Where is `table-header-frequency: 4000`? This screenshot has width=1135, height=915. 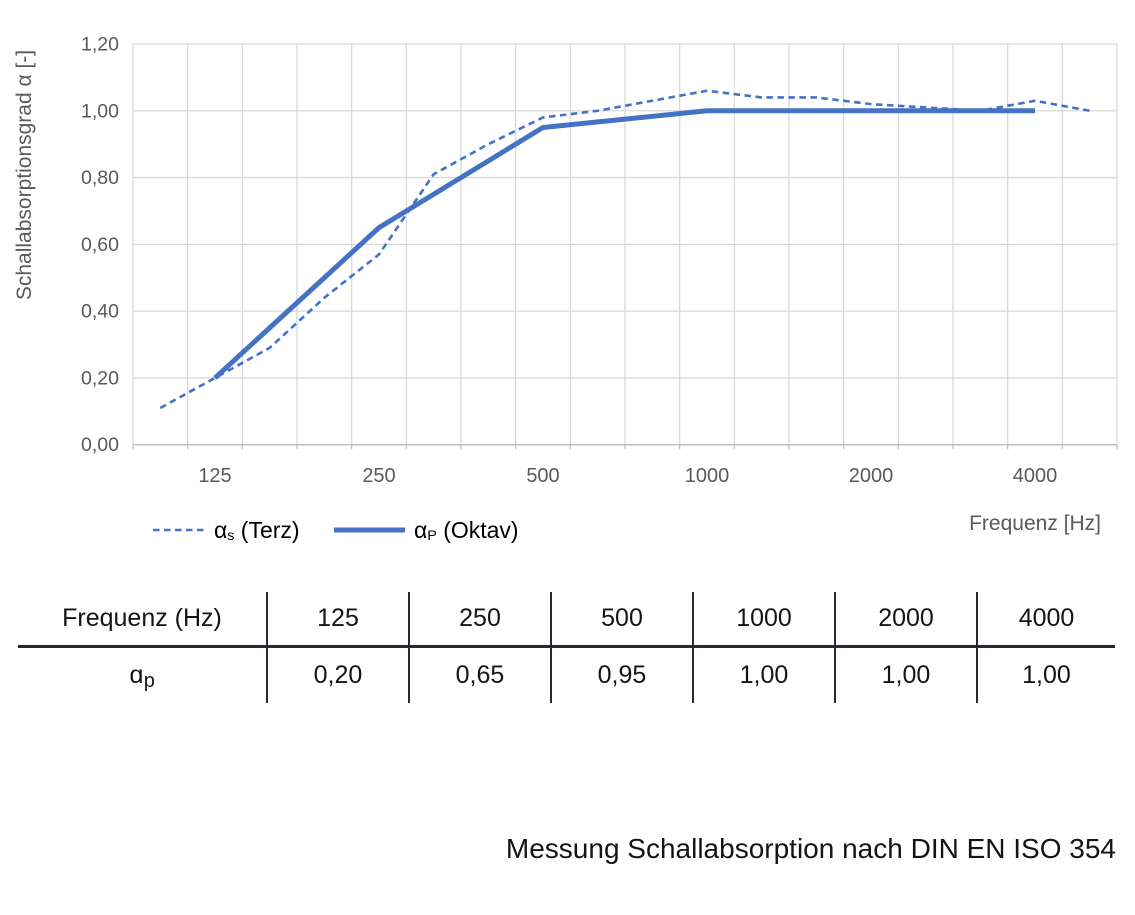 table-header-frequency: 4000 is located at coordinates (1045, 620).